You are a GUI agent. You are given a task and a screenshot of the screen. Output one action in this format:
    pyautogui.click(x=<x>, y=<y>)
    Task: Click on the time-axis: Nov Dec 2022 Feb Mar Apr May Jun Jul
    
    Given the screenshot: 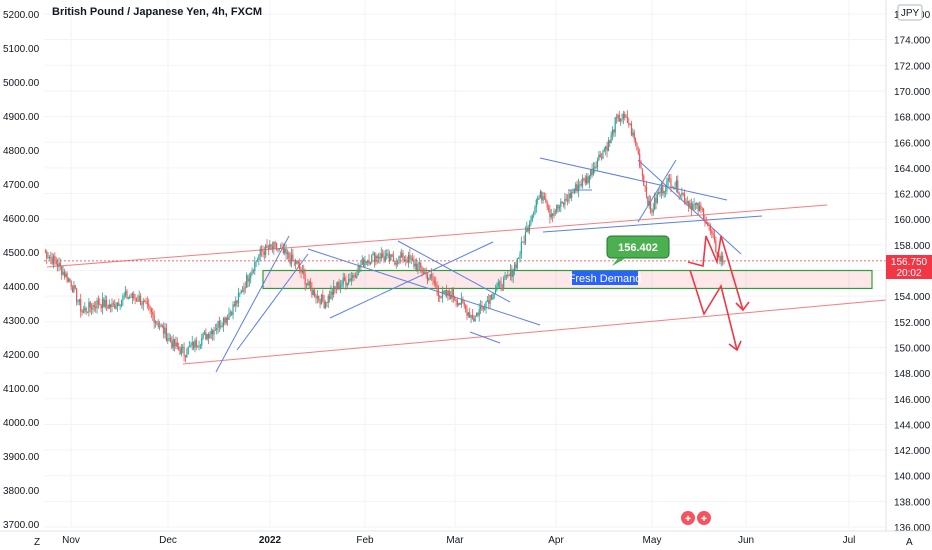 What is the action you would take?
    pyautogui.click(x=466, y=538)
    